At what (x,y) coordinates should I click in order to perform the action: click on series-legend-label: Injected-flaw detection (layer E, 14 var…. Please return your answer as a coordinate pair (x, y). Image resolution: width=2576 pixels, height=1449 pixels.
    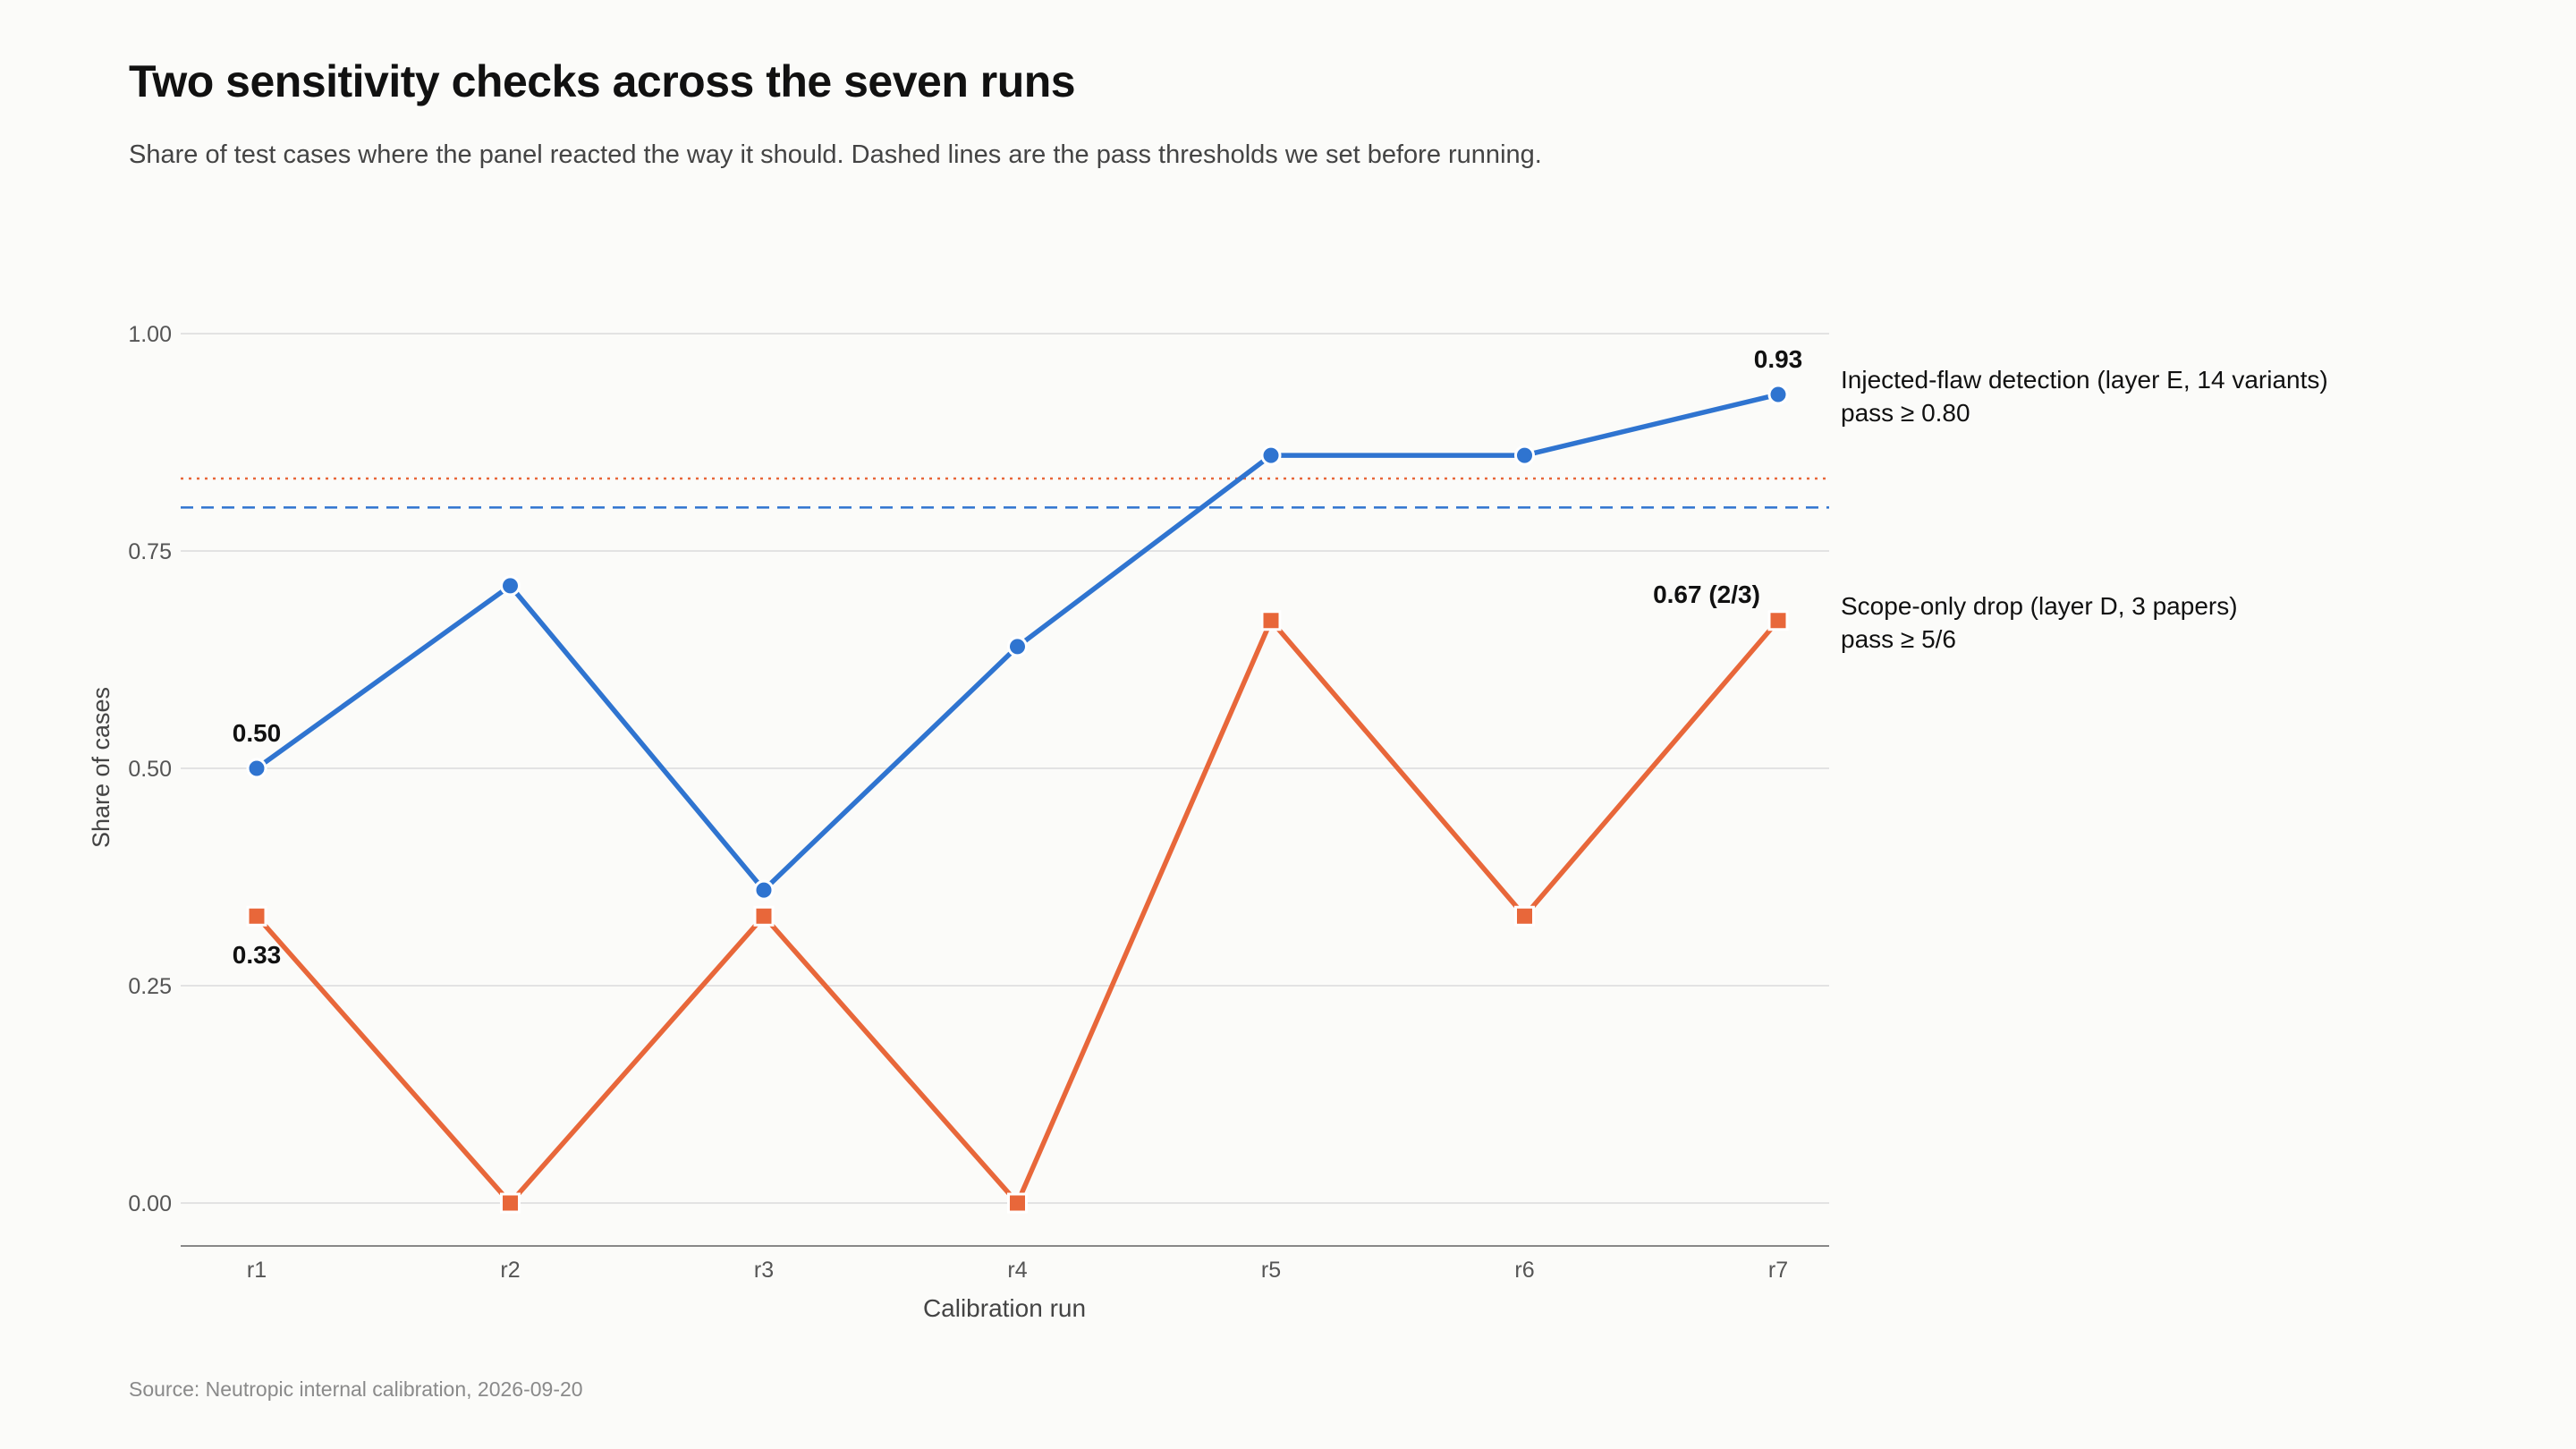
    Looking at the image, I should click on (2084, 380).